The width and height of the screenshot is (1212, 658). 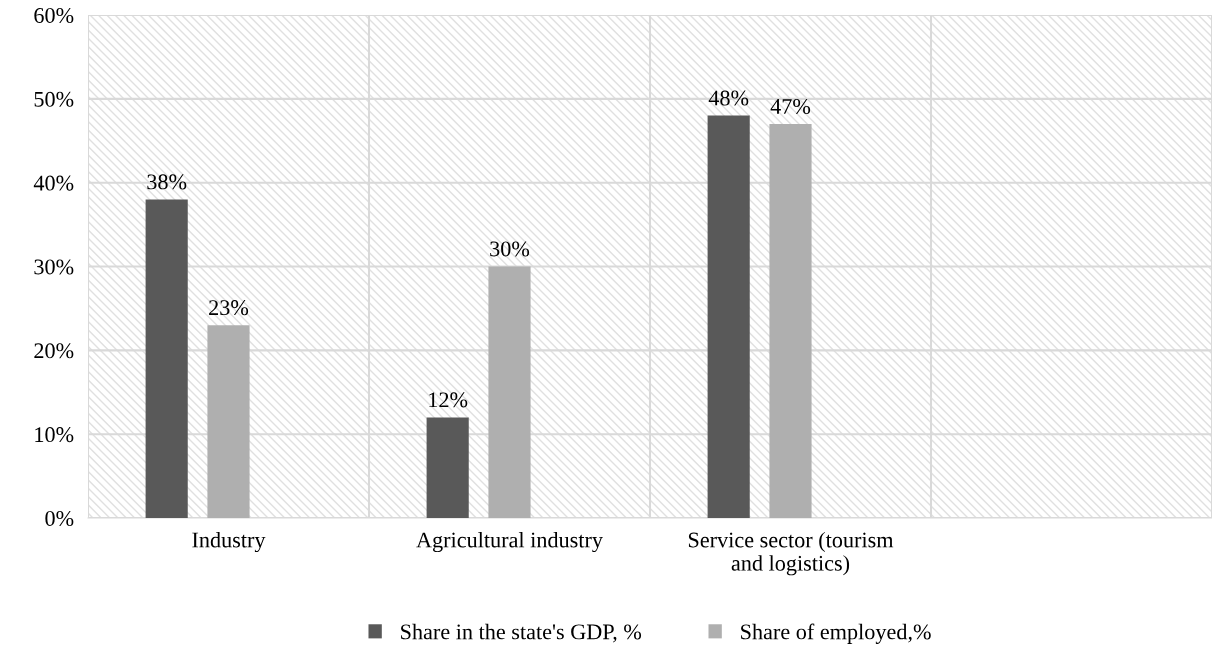 I want to click on y-tick-label: 60%, so click(x=54, y=15).